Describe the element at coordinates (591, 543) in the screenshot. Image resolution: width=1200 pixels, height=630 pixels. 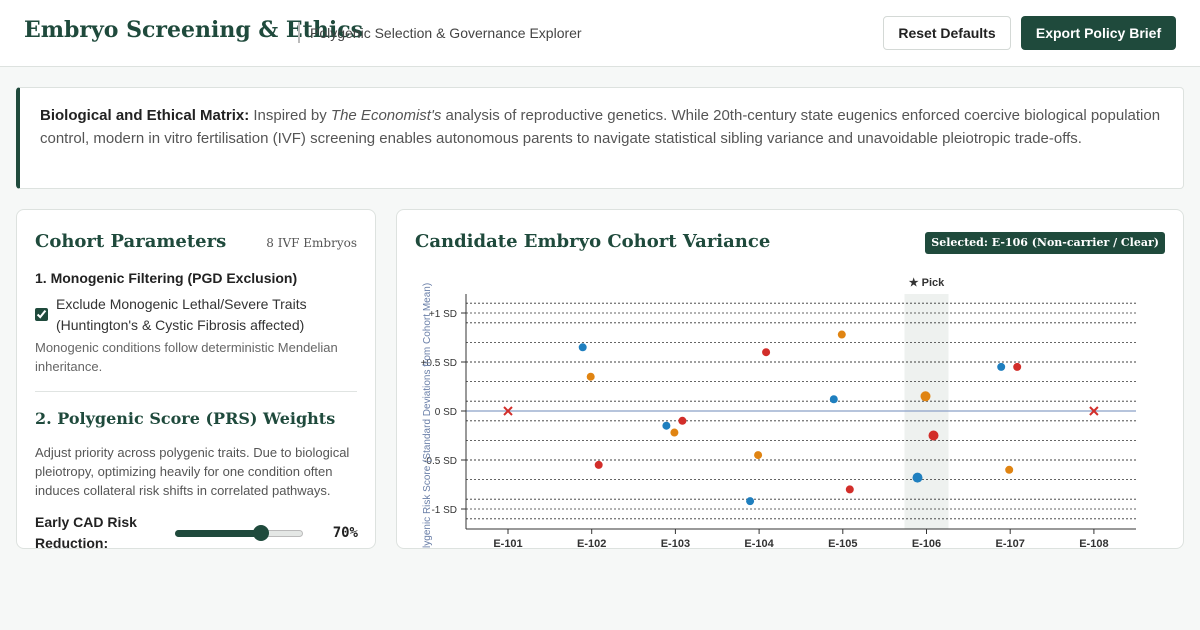
I see `x-tick-label: E-102` at that location.